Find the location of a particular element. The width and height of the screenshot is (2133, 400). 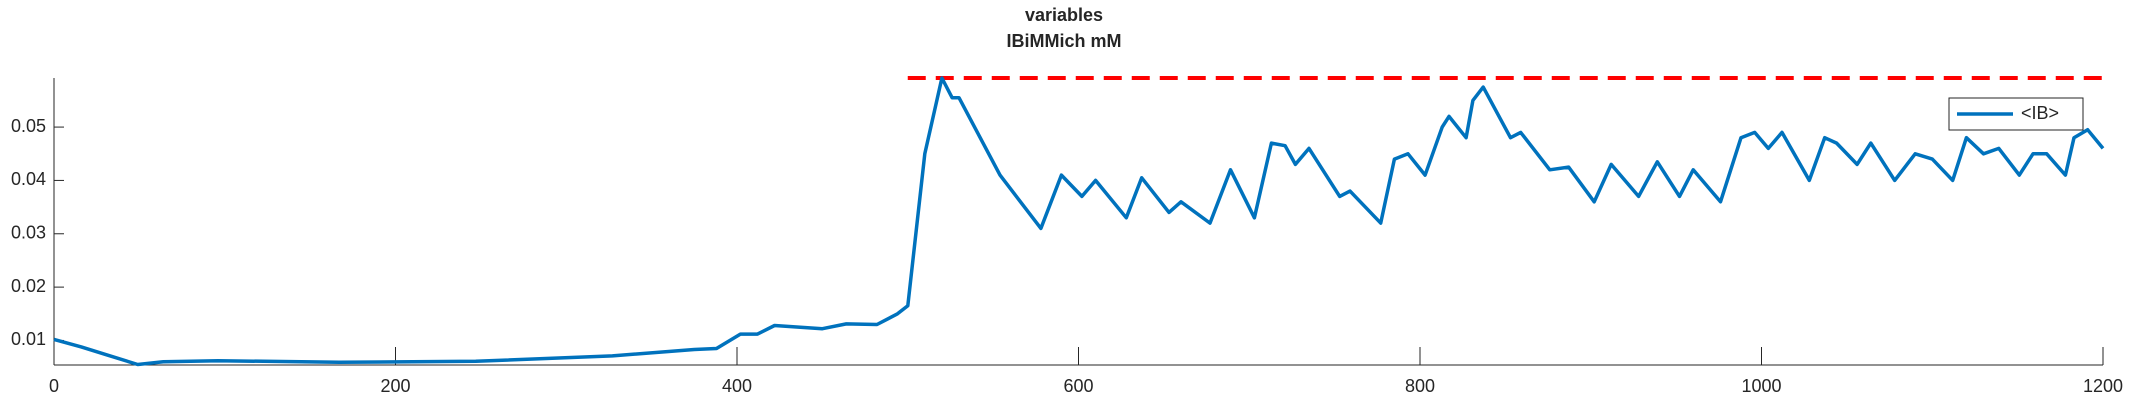

x-tick-label: 1200 is located at coordinates (2103, 386).